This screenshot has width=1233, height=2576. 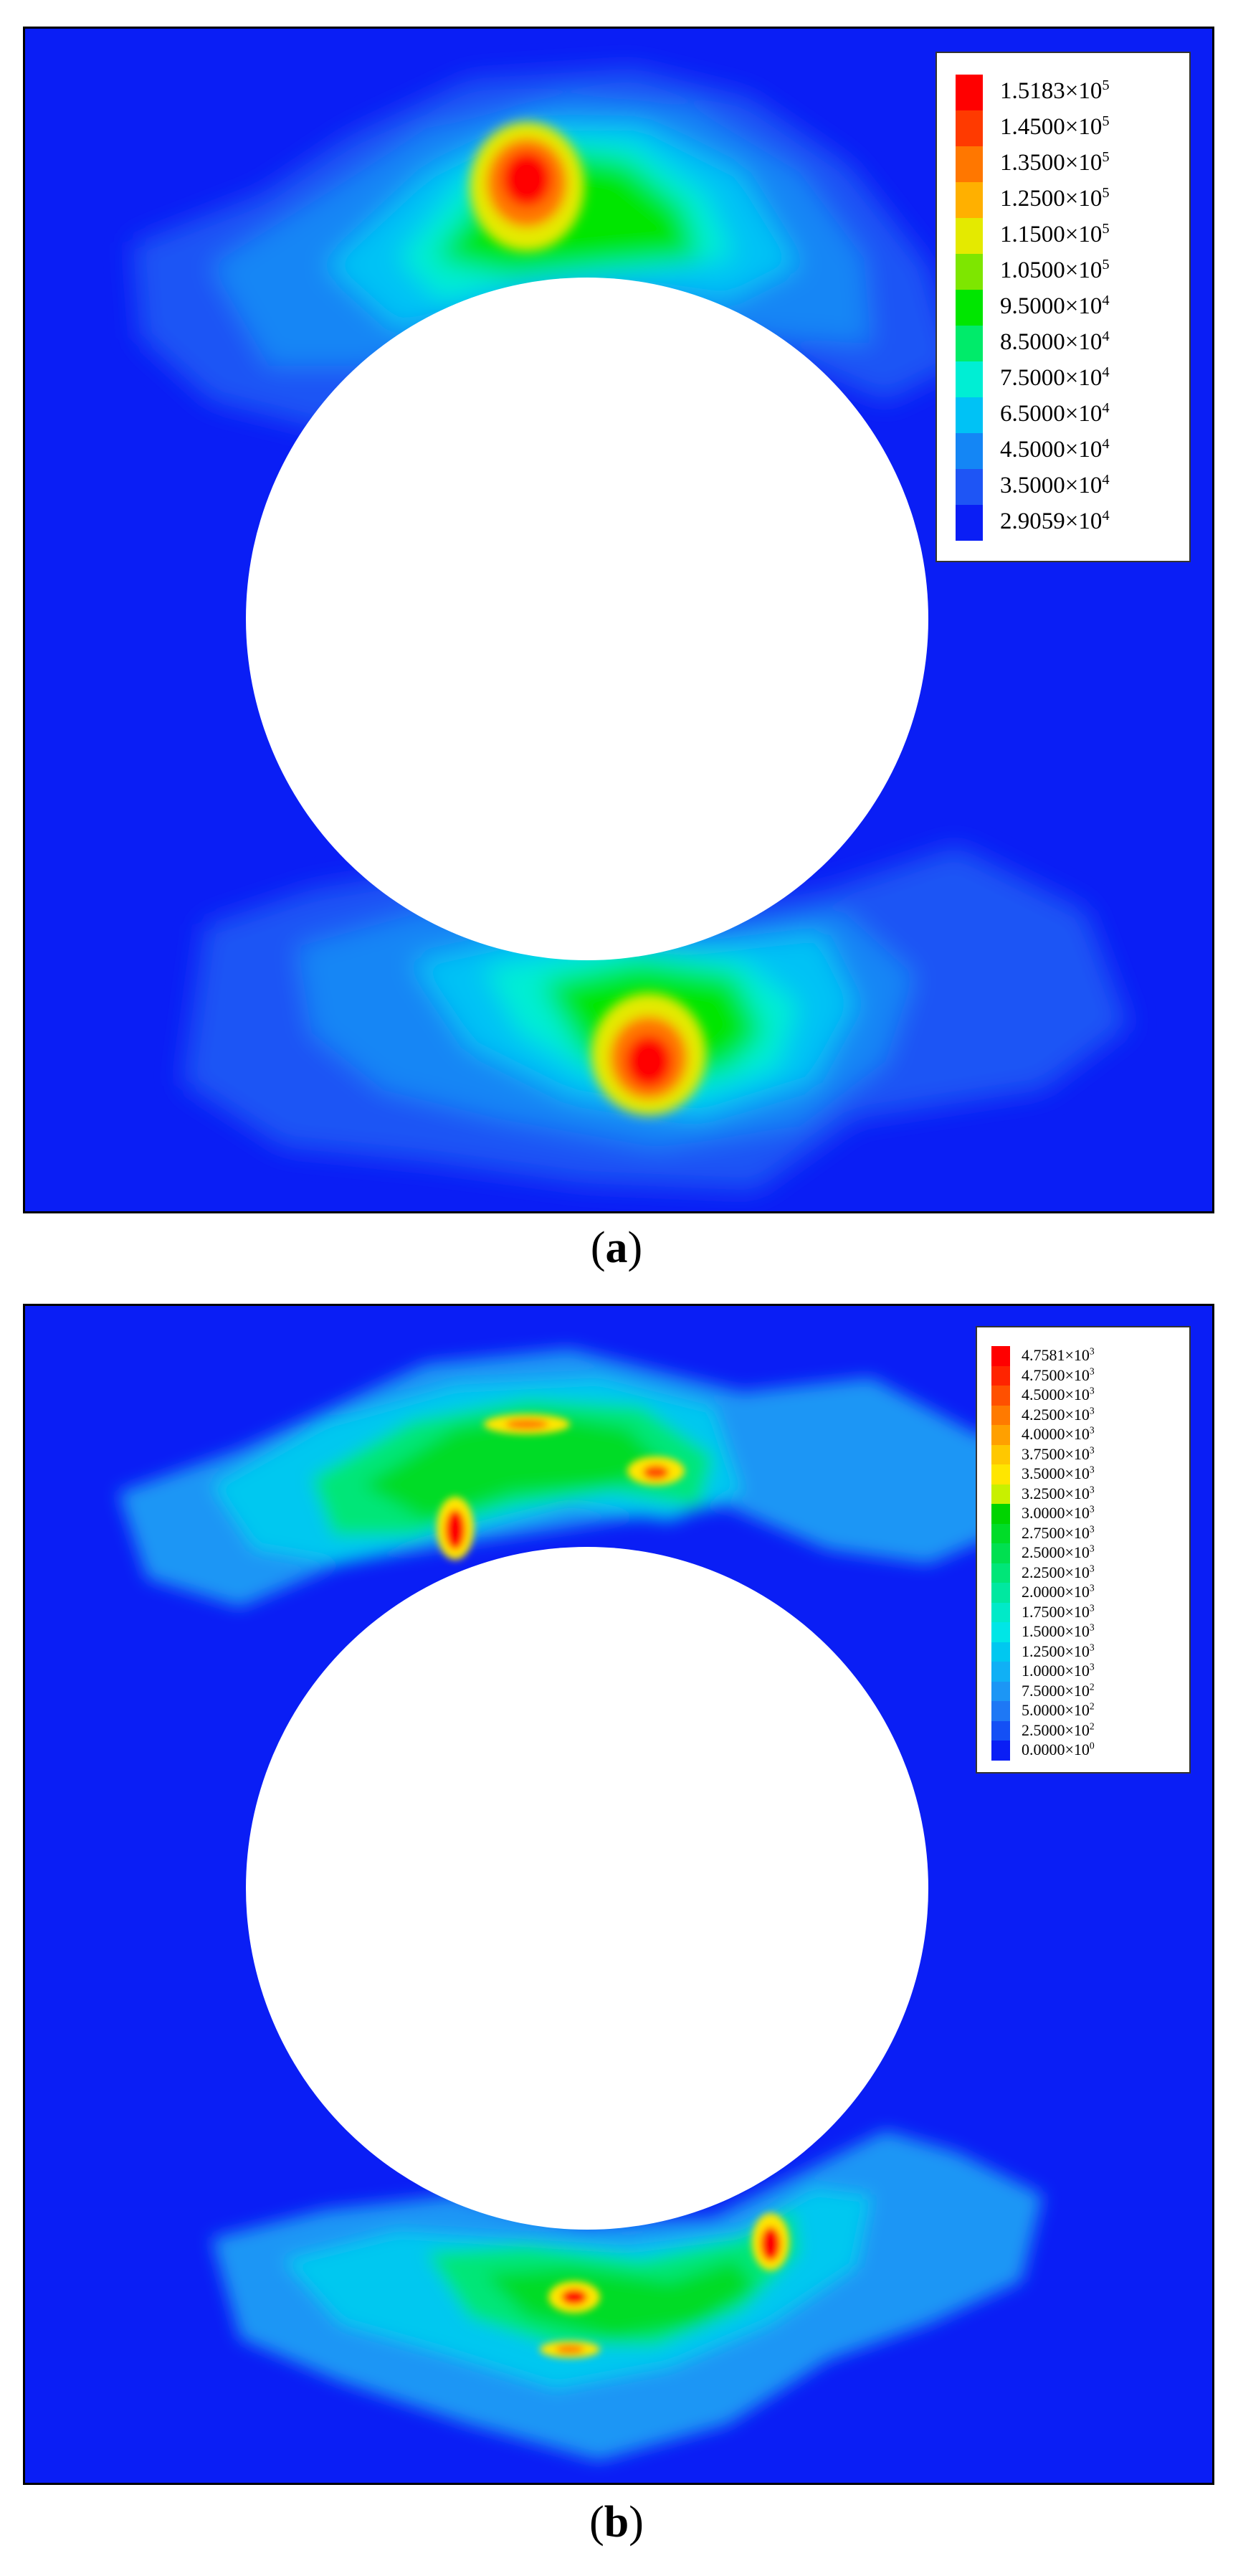 I want to click on legend-label: 1.5000×10³, so click(x=1058, y=1632).